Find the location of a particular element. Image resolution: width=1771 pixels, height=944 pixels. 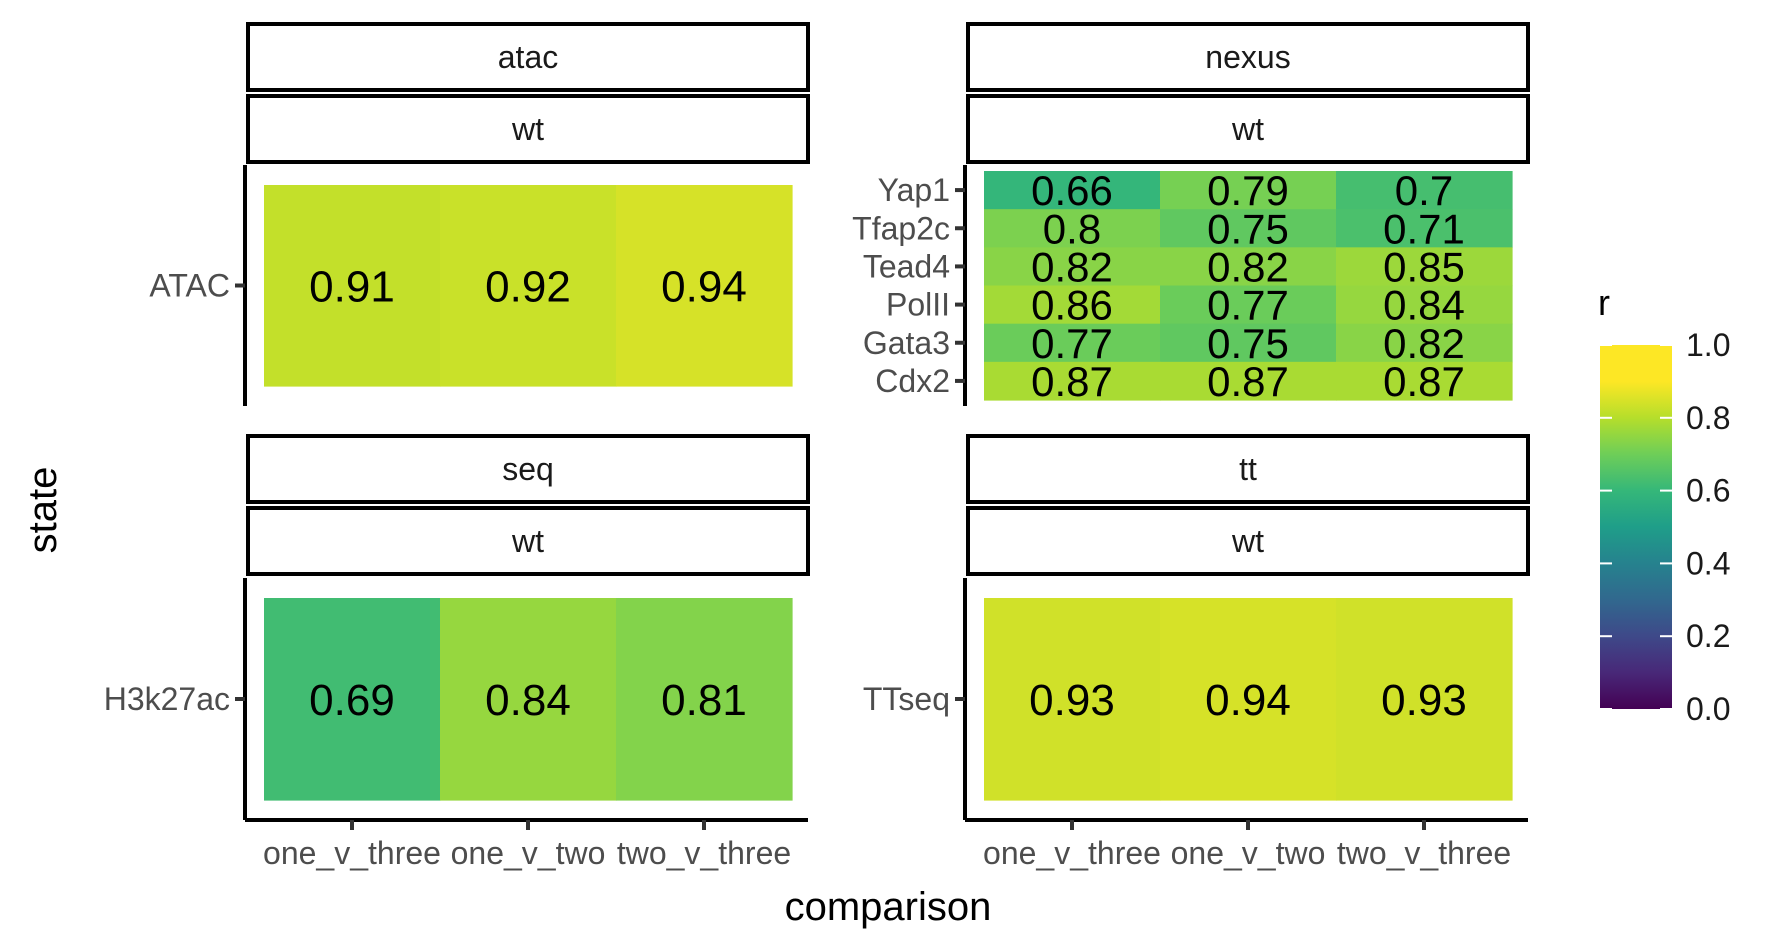

y-tick-label: ATAC is located at coordinates (189, 286).